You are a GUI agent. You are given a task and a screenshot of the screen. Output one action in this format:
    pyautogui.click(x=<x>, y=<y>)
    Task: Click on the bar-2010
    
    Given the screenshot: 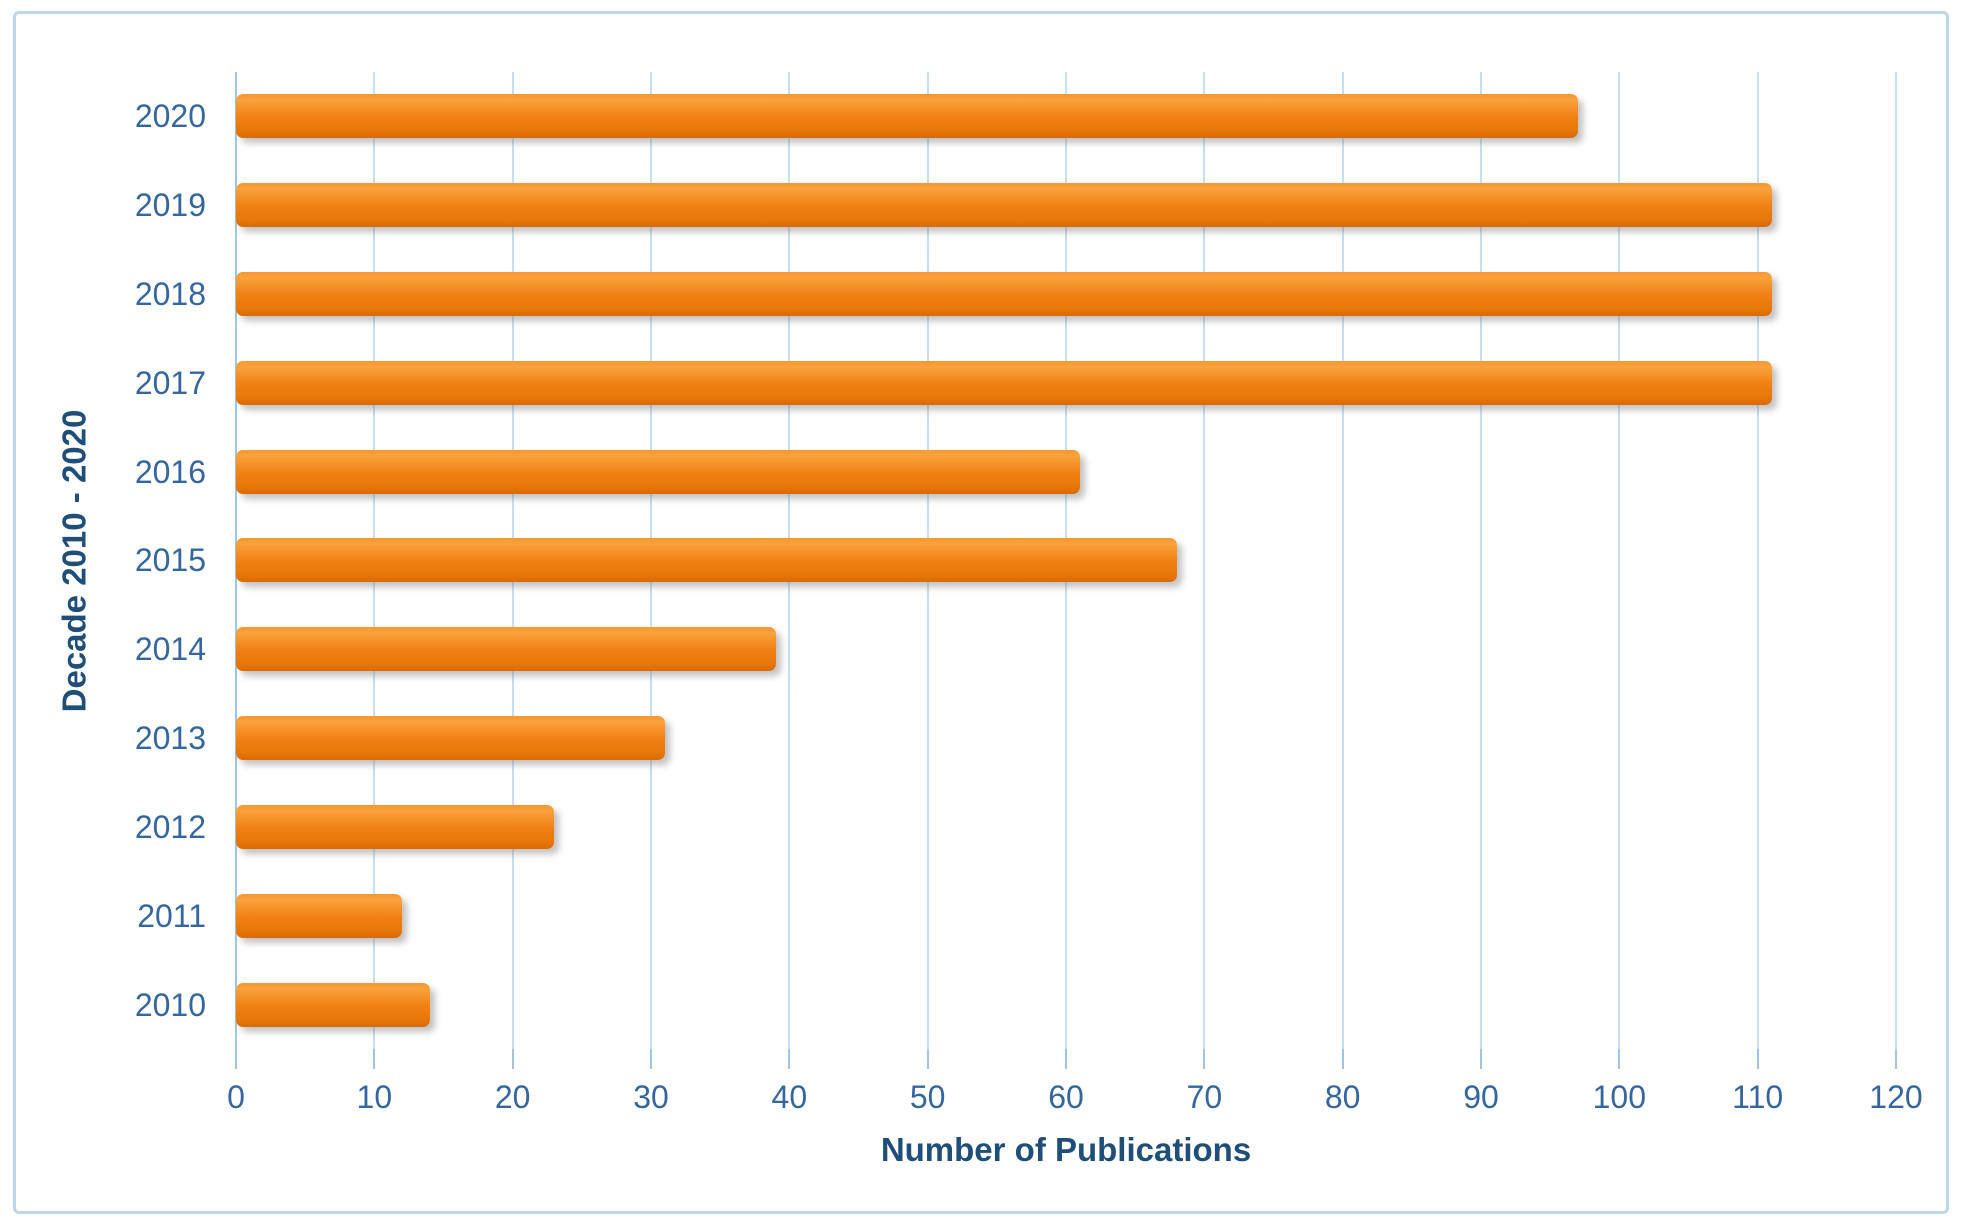 What is the action you would take?
    pyautogui.click(x=333, y=1004)
    